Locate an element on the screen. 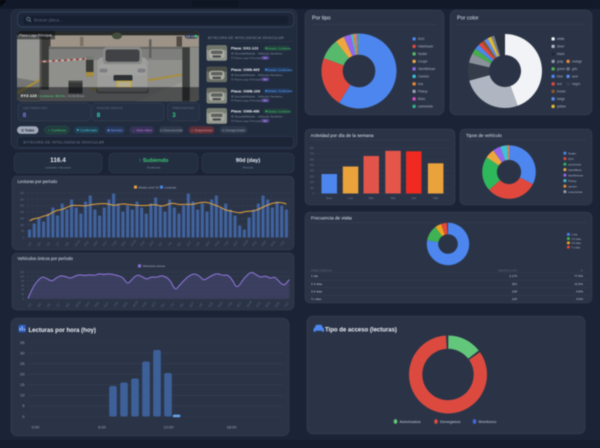 This screenshot has width=600, height=448. svg-text: 500 is located at coordinates (312, 165).